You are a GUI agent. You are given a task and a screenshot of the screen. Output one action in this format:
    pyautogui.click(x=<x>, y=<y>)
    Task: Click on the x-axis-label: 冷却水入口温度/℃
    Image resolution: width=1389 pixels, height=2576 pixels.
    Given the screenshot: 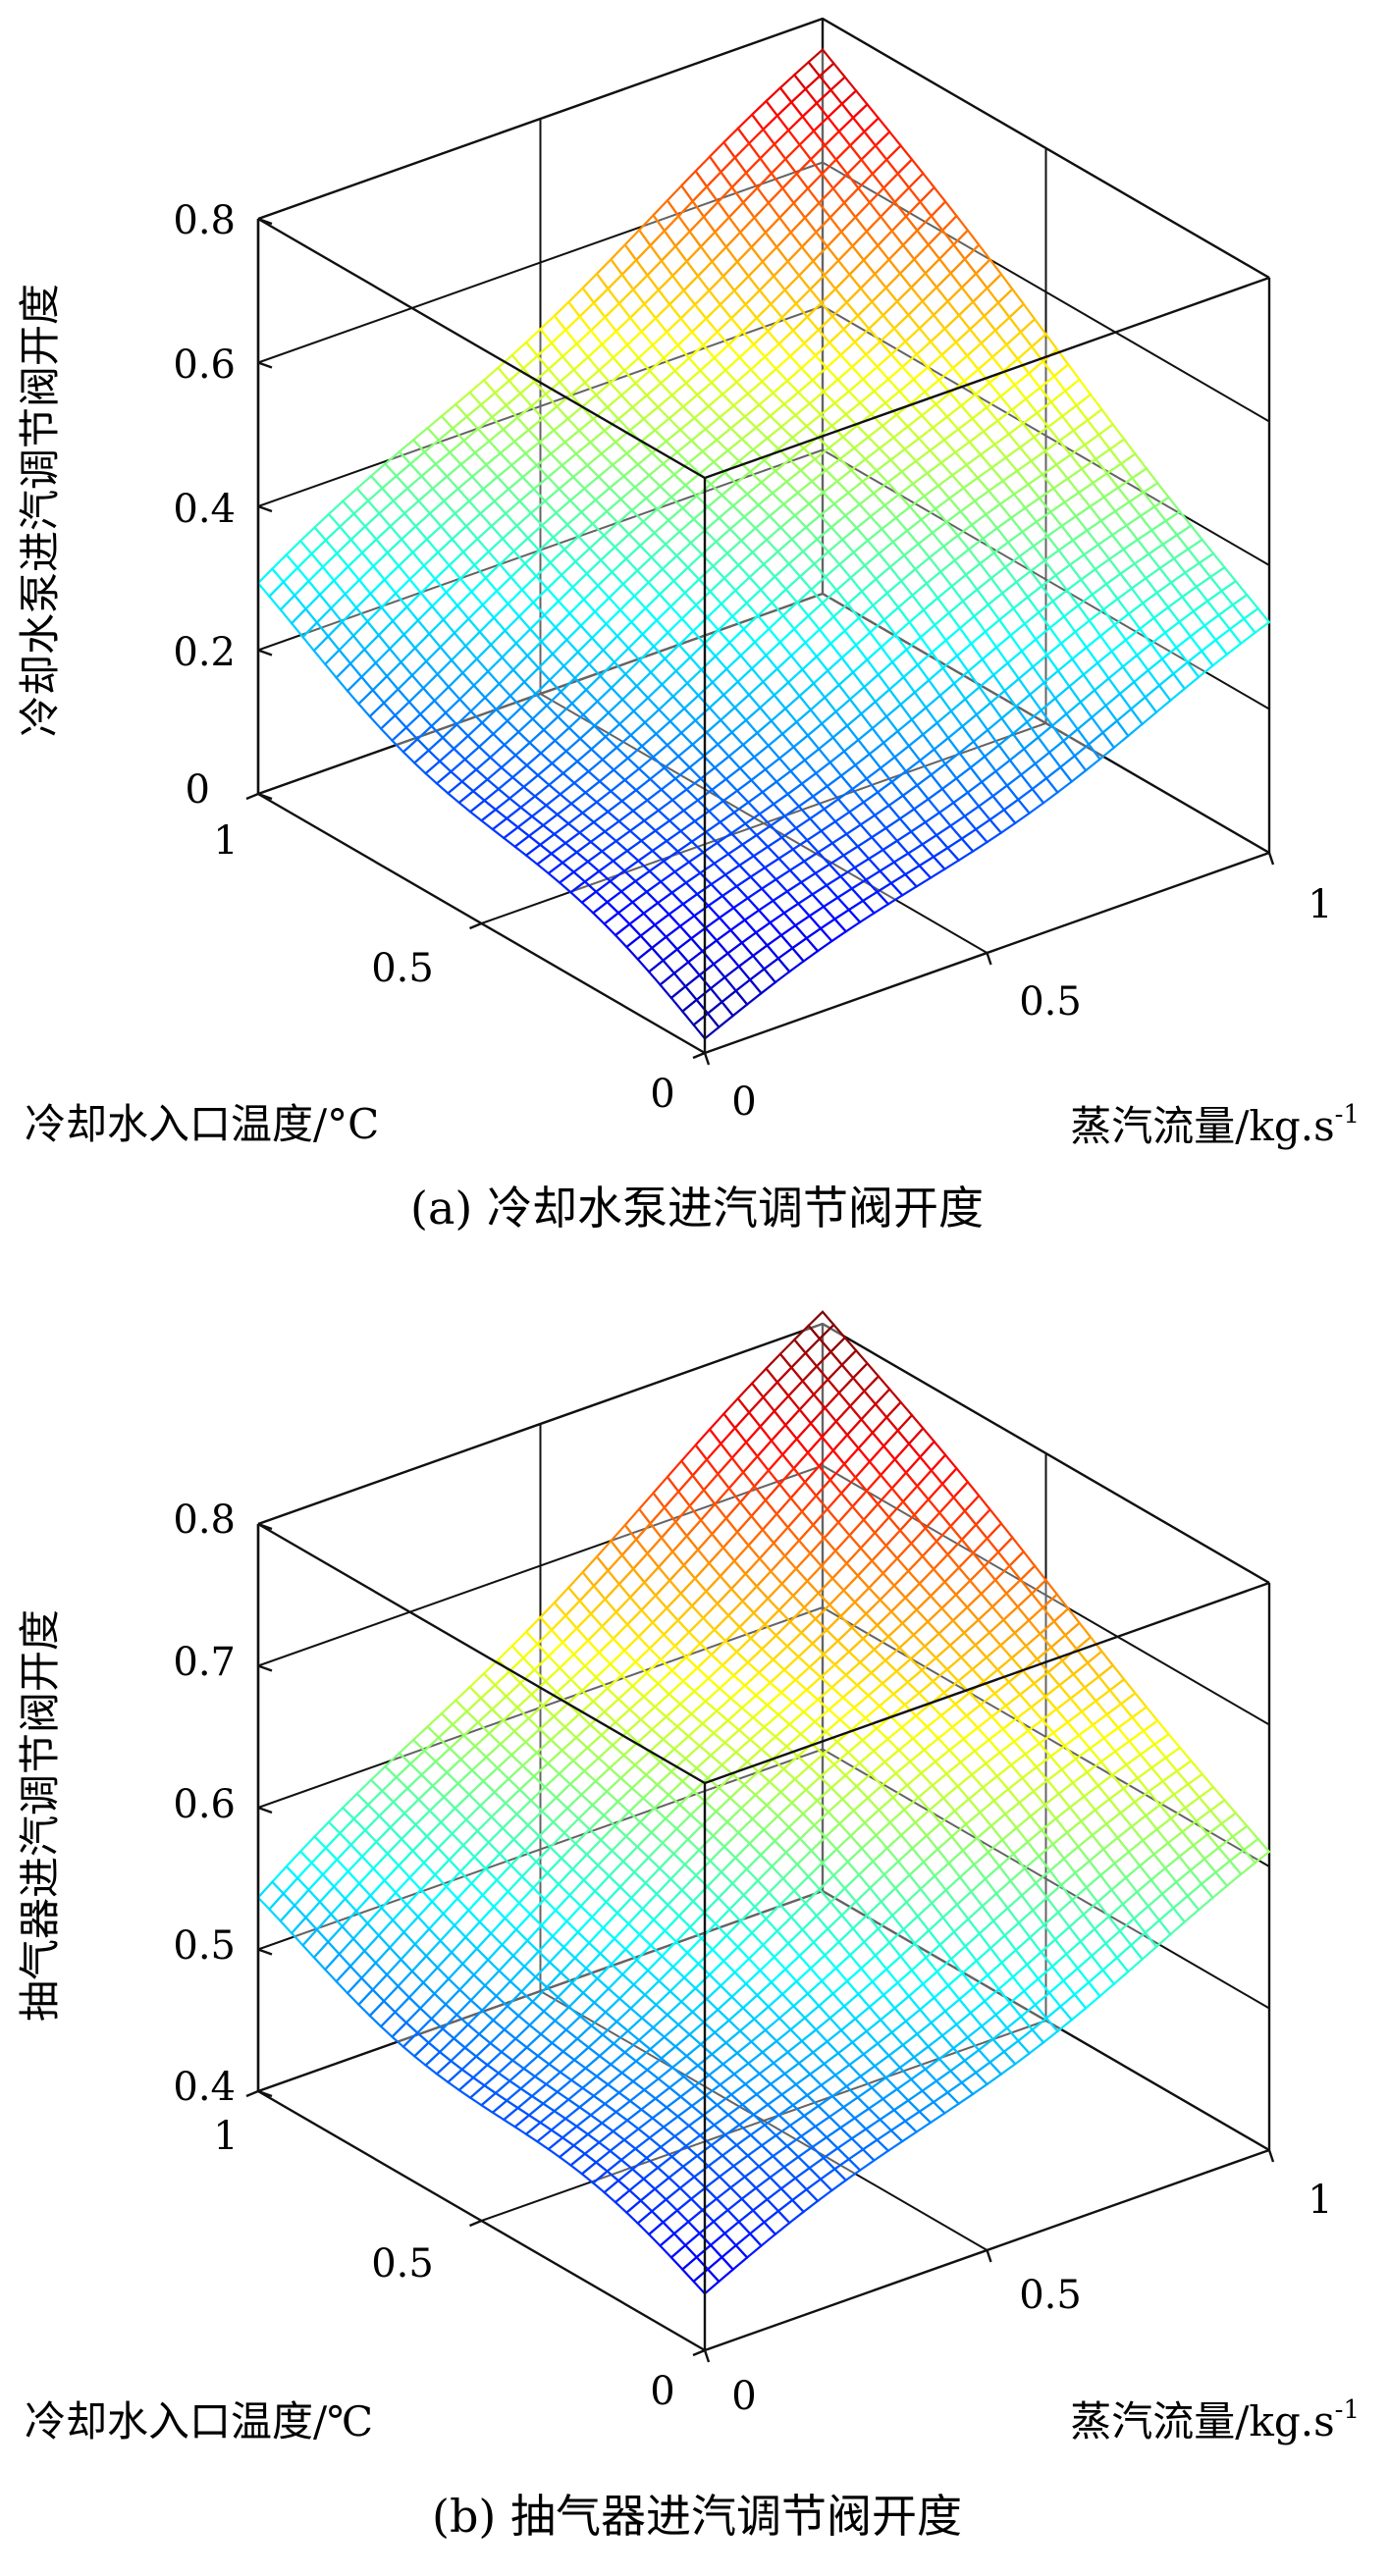 What is the action you would take?
    pyautogui.click(x=199, y=2421)
    